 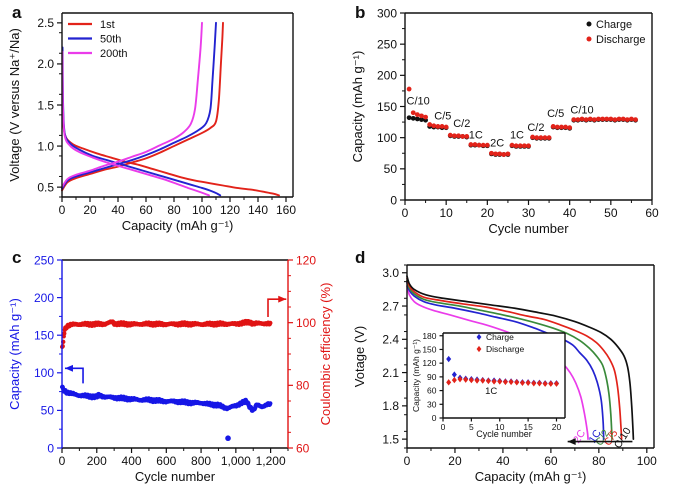 I want to click on svg-text: 90, so click(x=432, y=377).